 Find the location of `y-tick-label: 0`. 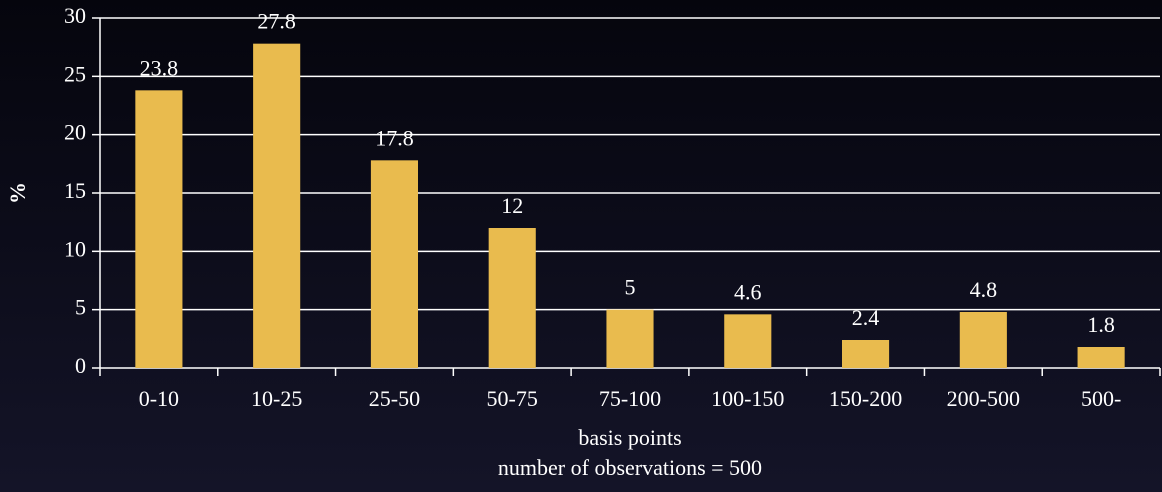

y-tick-label: 0 is located at coordinates (80, 365).